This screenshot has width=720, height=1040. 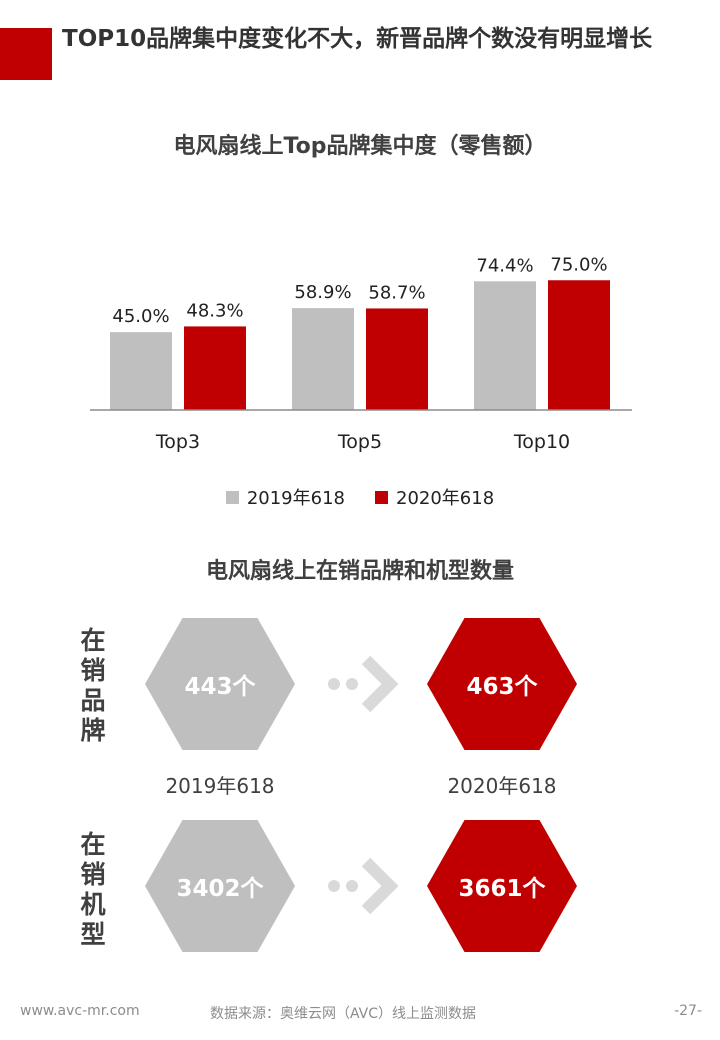 I want to click on legend-item-2020: 2020年618, so click(x=434, y=497).